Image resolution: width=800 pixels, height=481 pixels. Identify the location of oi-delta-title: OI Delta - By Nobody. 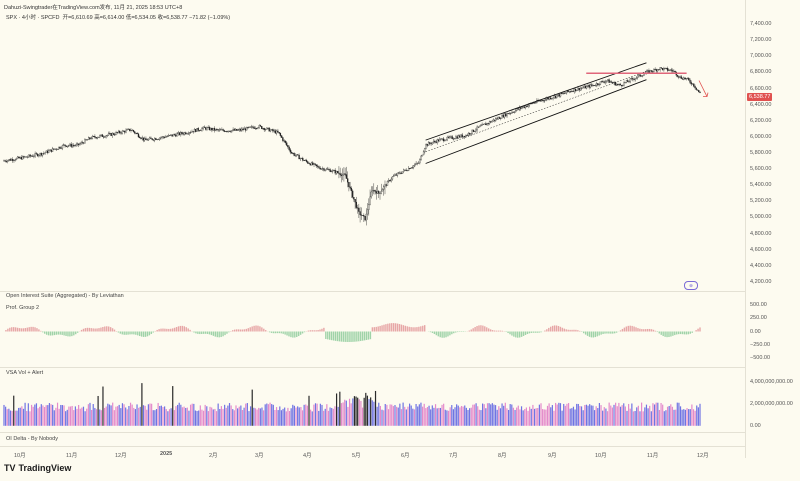
(32, 439).